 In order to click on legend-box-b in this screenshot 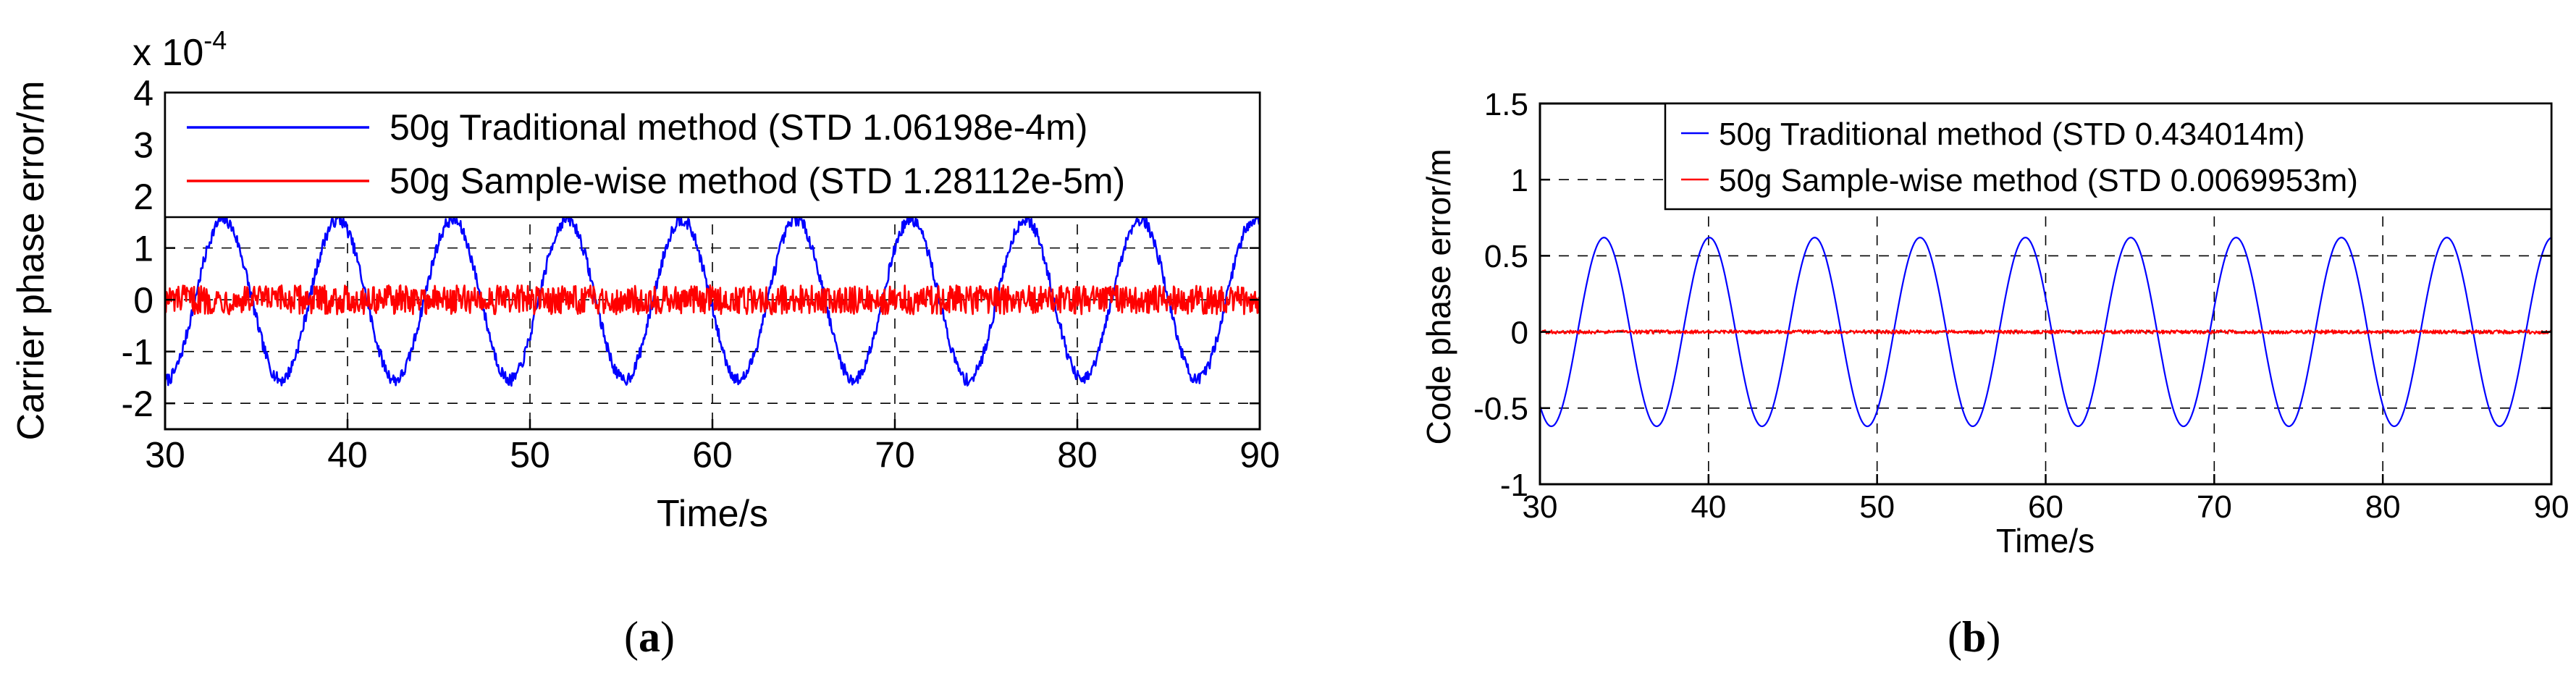, I will do `click(2108, 156)`.